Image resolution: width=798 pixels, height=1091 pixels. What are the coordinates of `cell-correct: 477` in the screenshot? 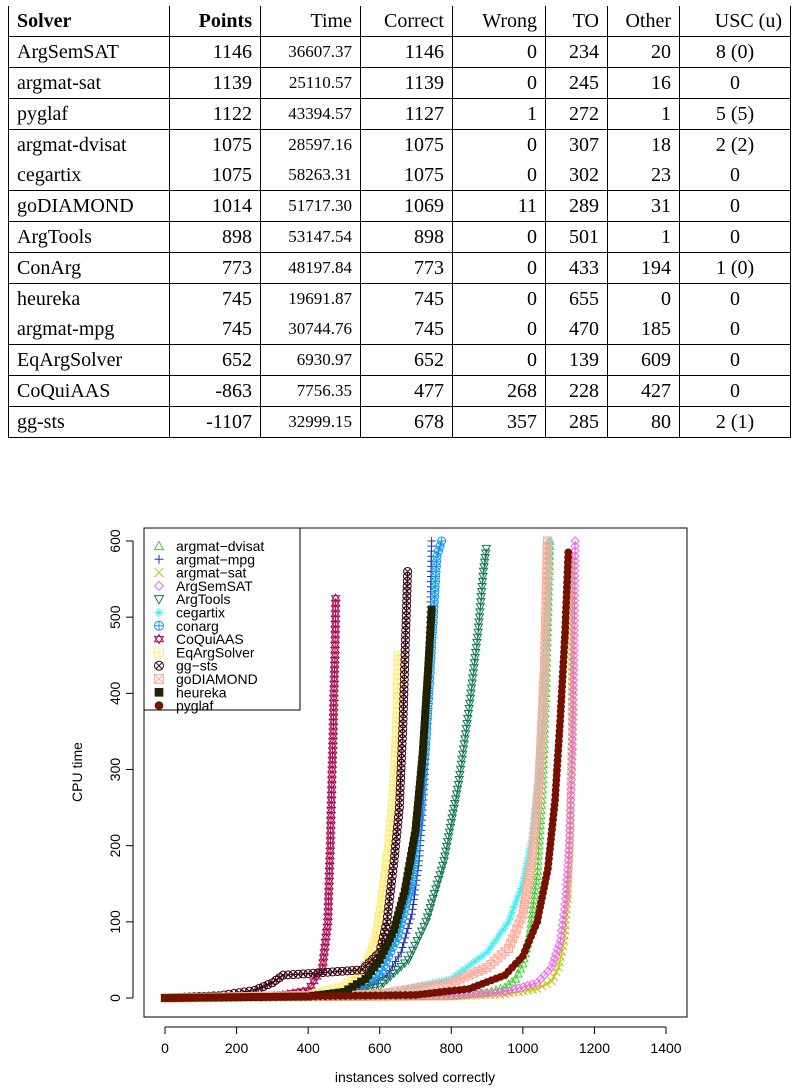 It's located at (406, 391).